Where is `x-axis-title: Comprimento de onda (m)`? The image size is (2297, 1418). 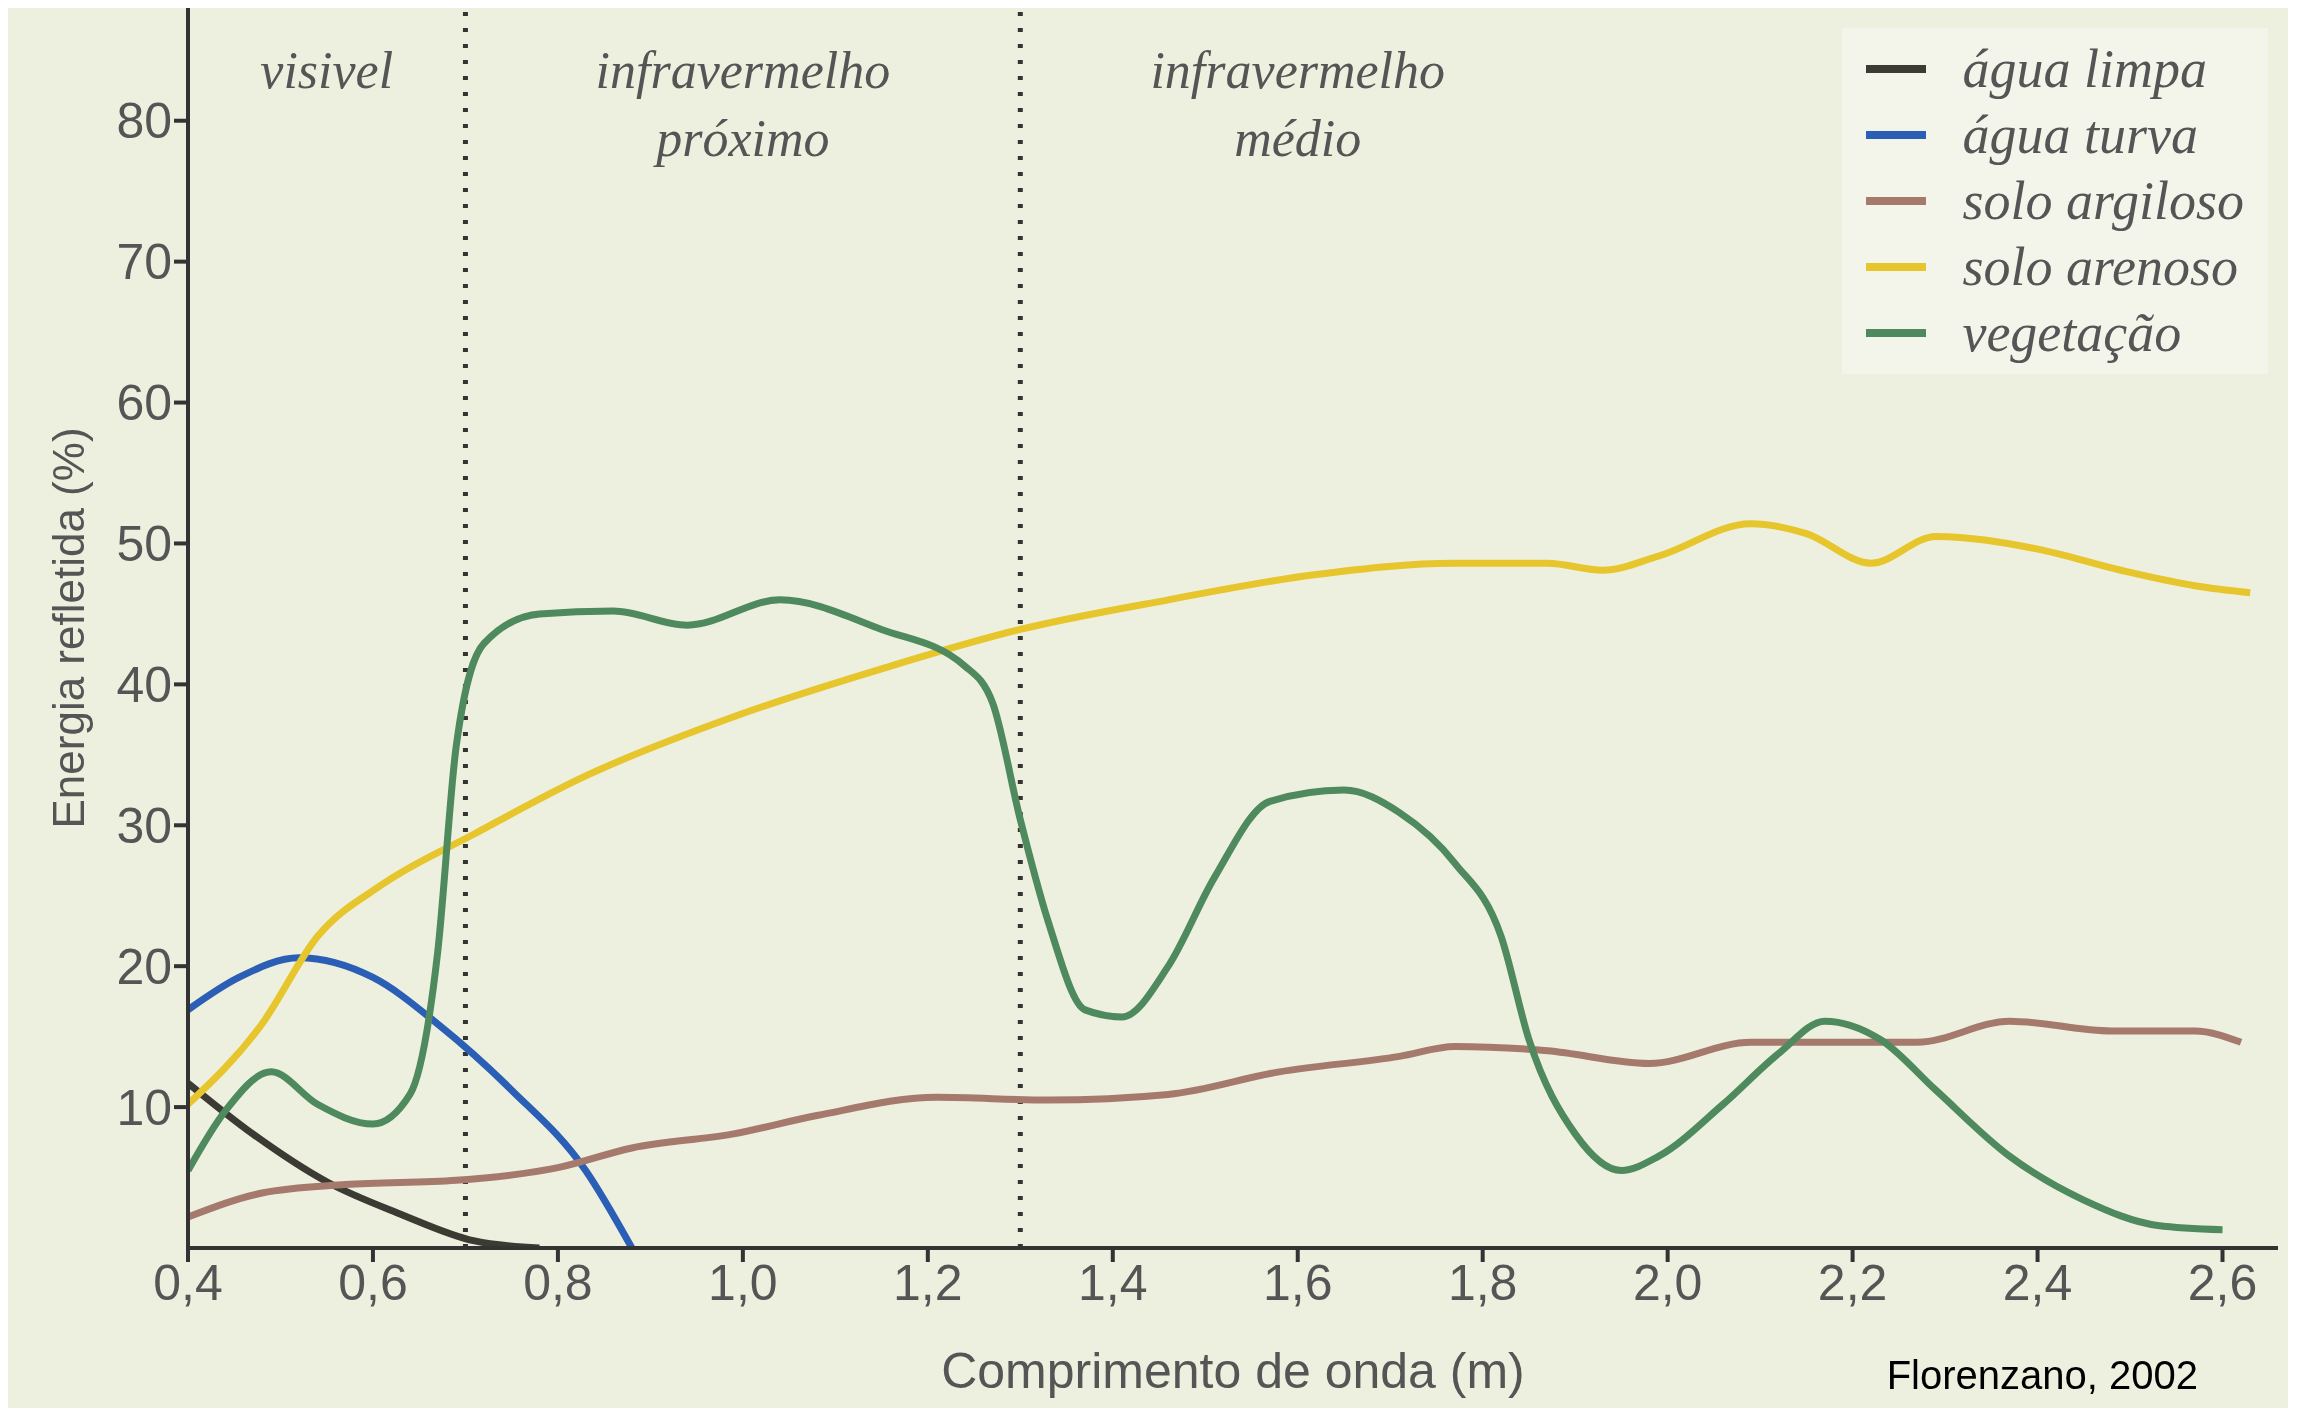
x-axis-title: Comprimento de onda (m) is located at coordinates (1233, 1371).